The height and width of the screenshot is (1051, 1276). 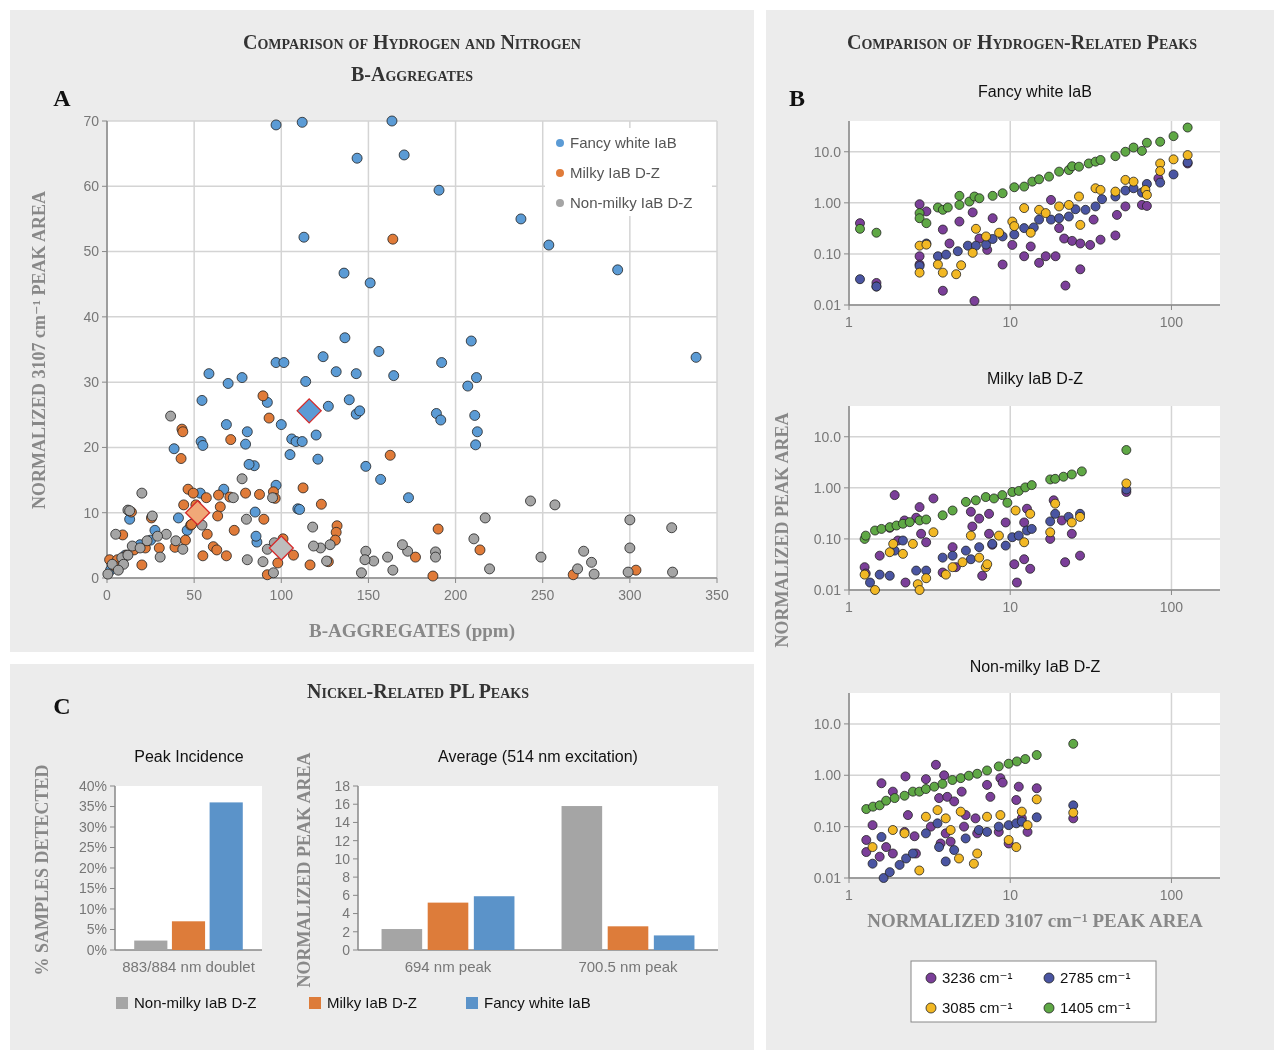 What do you see at coordinates (346, 913) in the screenshot?
I see `y-tick-label: 4` at bounding box center [346, 913].